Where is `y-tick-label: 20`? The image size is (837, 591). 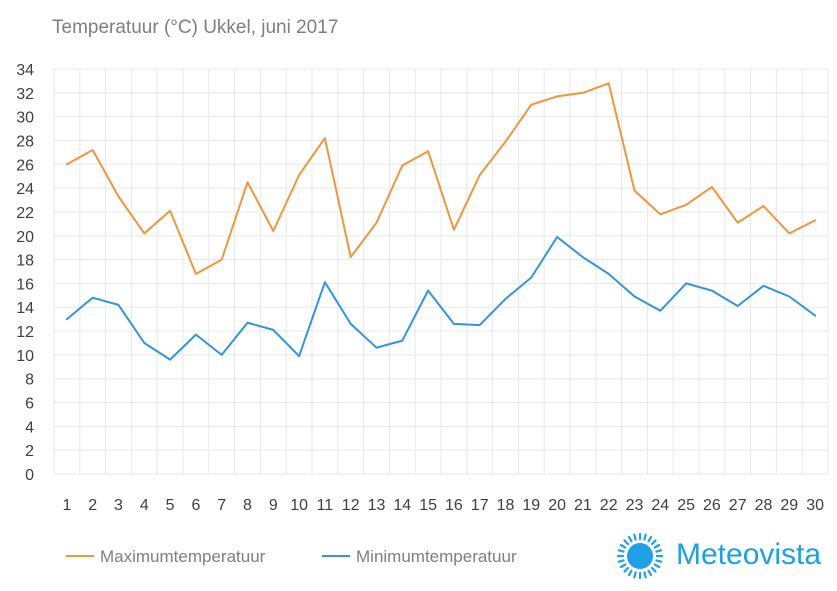 y-tick-label: 20 is located at coordinates (25, 237).